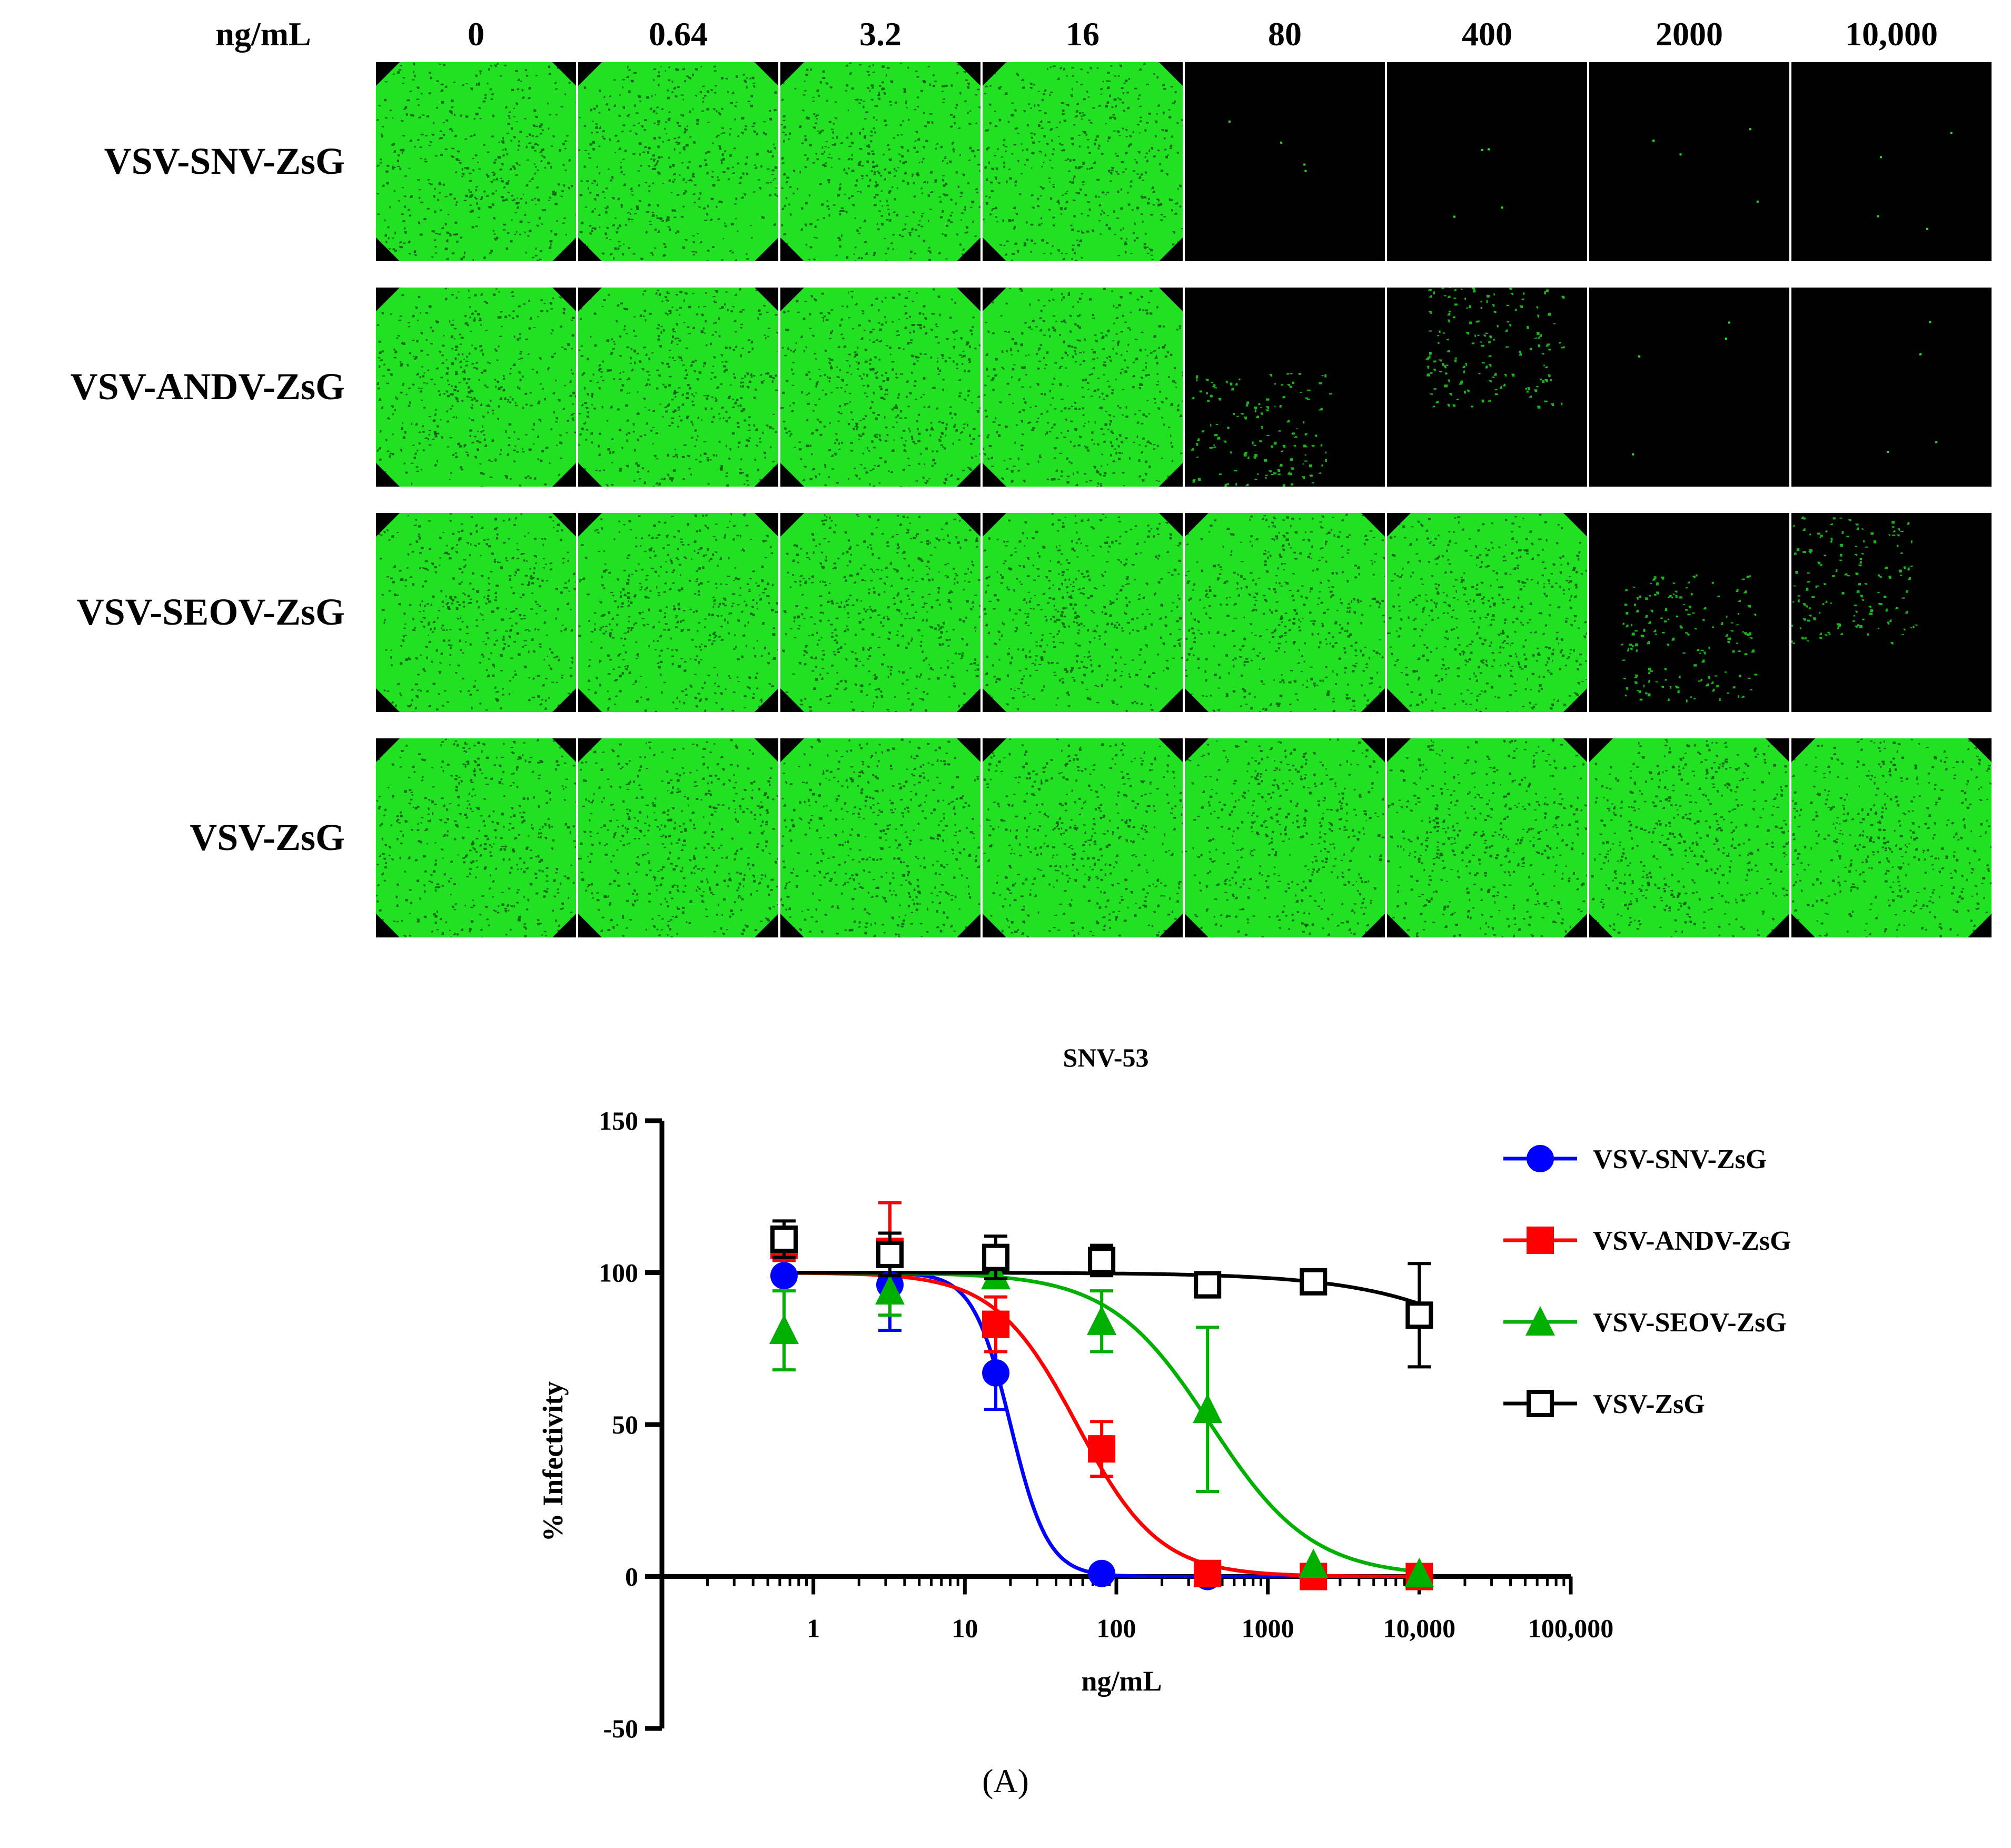 This screenshot has height=1848, width=2011. I want to click on x-tick-label: 1000, so click(1268, 1628).